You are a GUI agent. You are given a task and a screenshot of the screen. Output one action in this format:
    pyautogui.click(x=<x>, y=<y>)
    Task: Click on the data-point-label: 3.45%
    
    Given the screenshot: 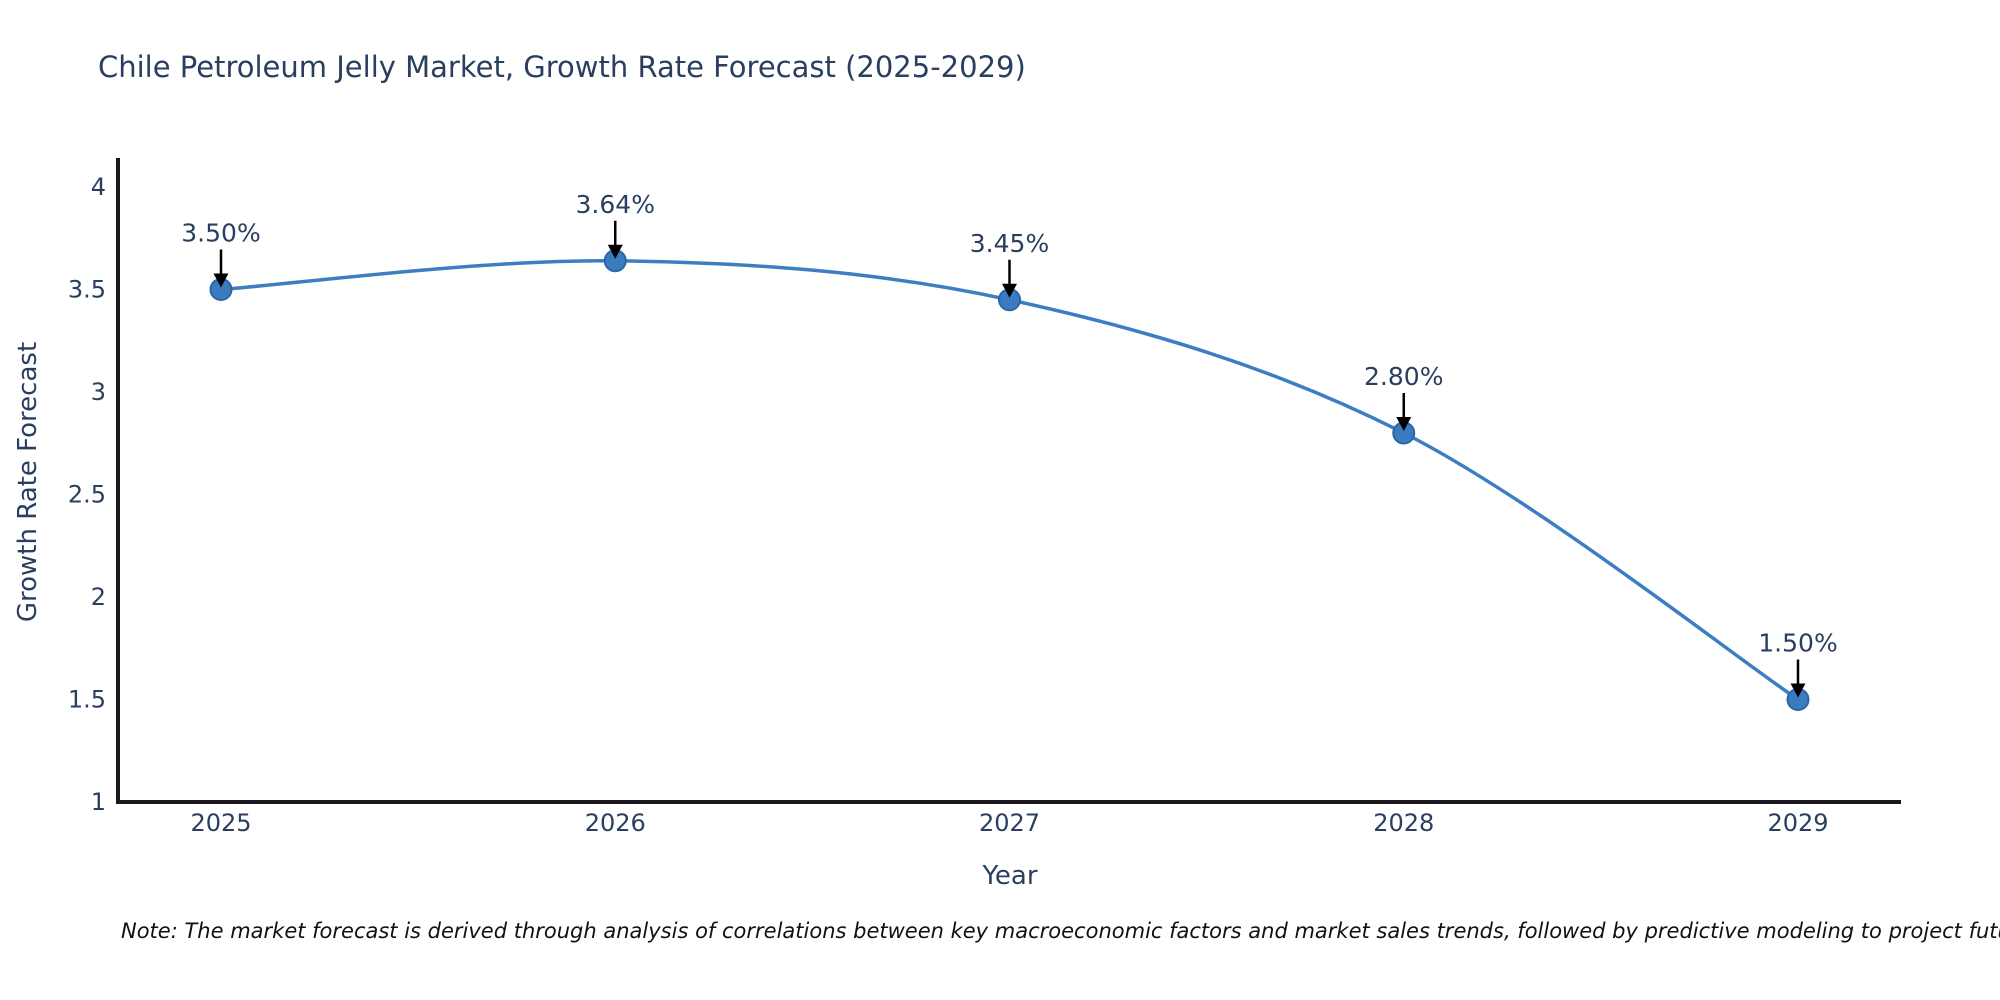 What is the action you would take?
    pyautogui.click(x=1009, y=243)
    